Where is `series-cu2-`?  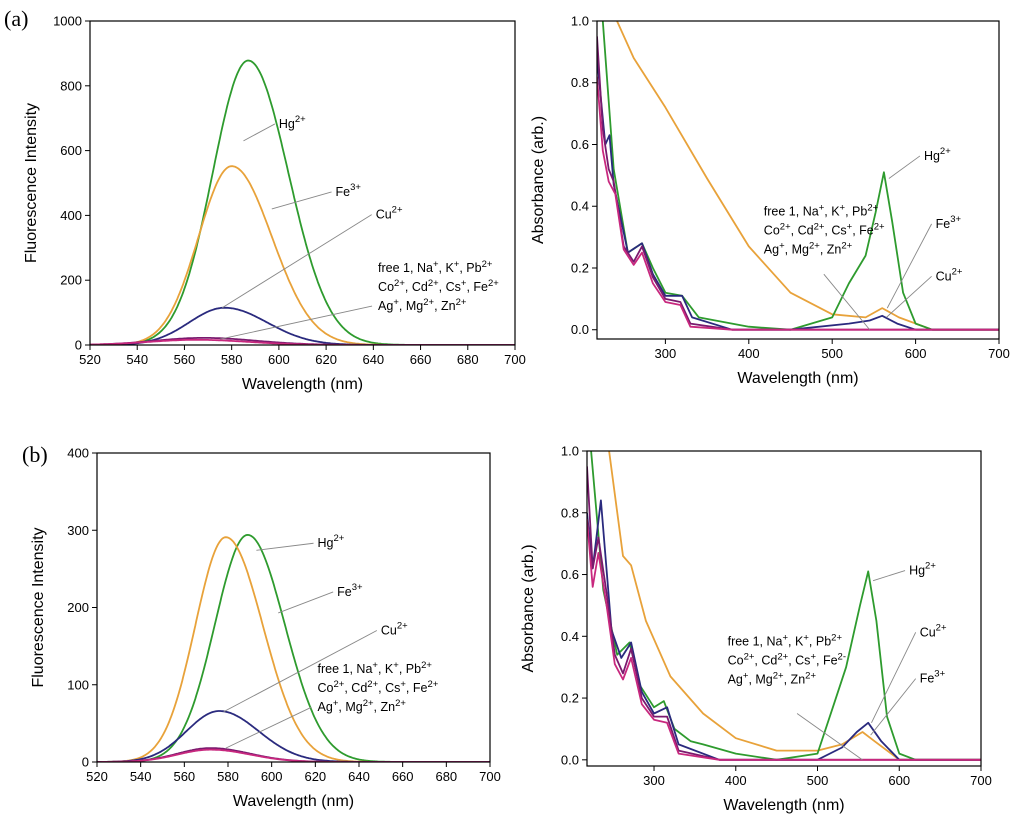
series-cu2- is located at coordinates (798, 194).